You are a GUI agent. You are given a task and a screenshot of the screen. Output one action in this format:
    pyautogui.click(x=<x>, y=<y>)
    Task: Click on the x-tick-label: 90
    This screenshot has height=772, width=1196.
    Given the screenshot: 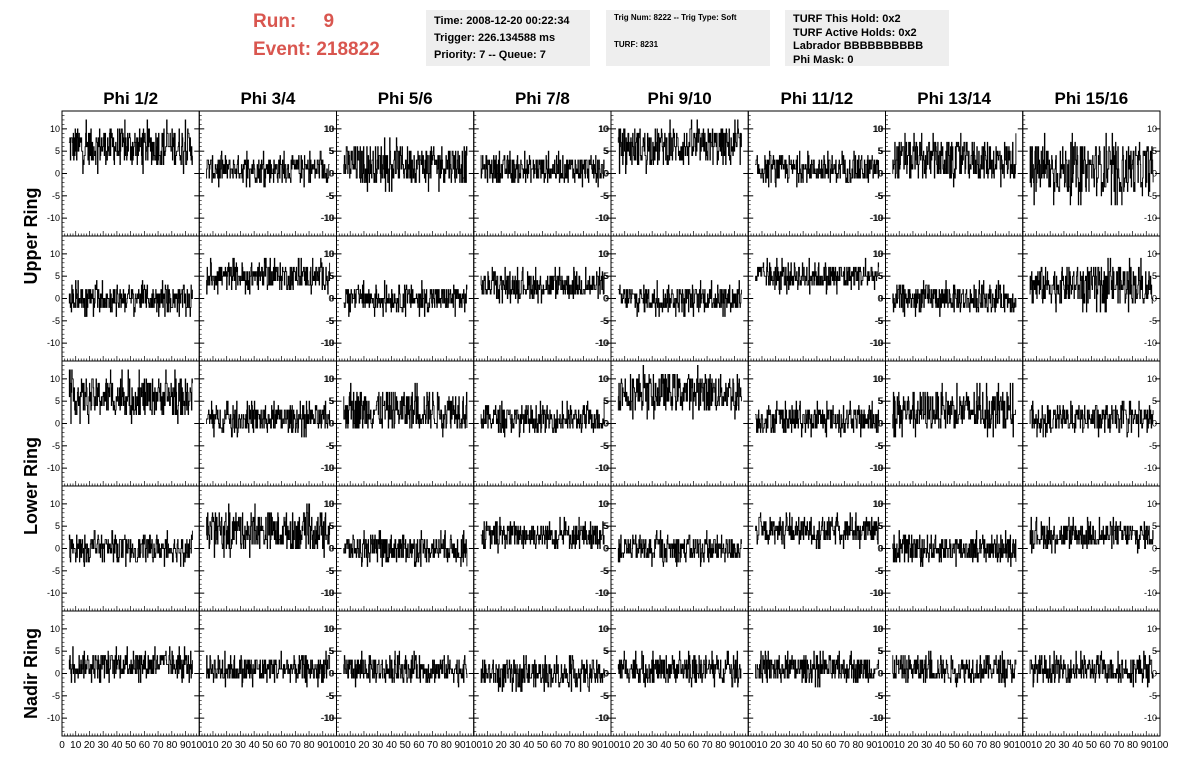 What is the action you would take?
    pyautogui.click(x=735, y=745)
    